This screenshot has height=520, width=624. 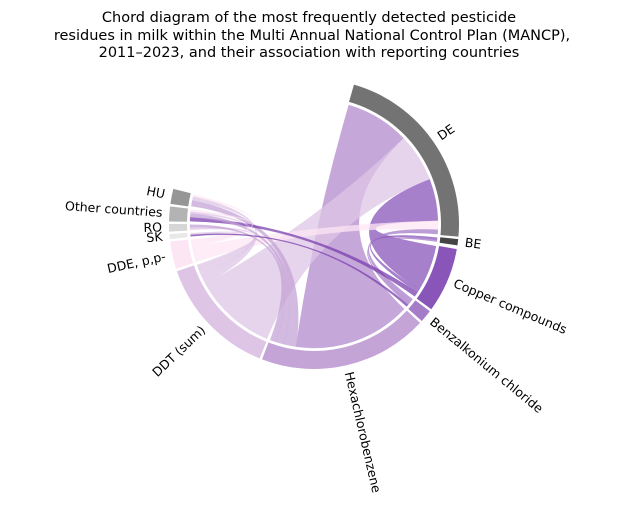 I want to click on ribbon-be-benzalkonium, so click(x=402, y=271).